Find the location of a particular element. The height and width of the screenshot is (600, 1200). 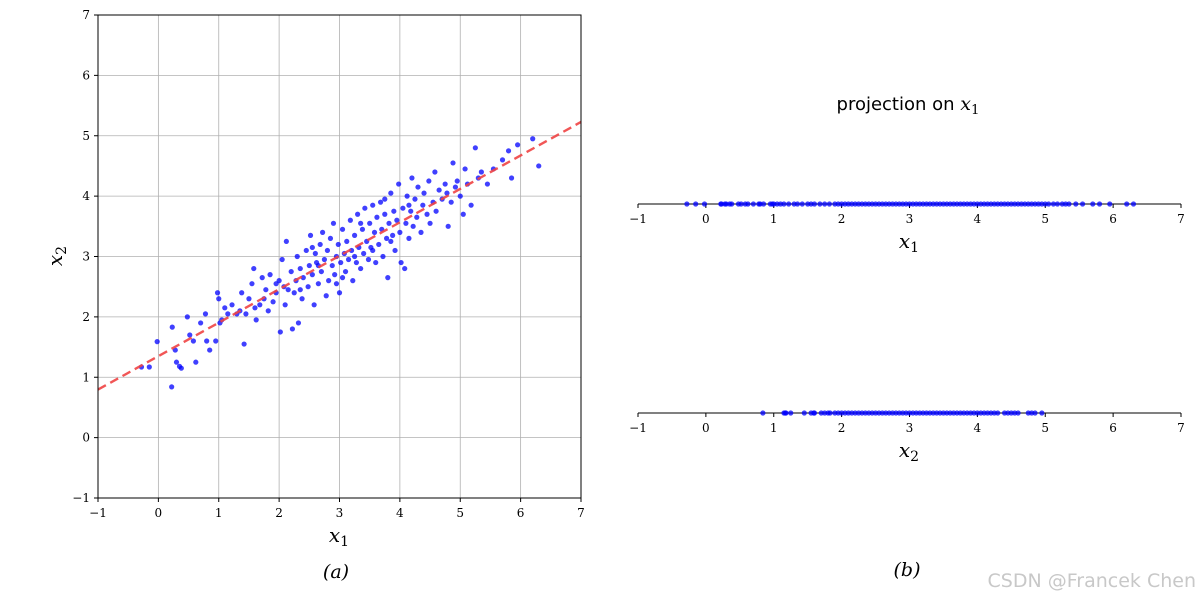

y-tick-label: 2 is located at coordinates (86, 317).